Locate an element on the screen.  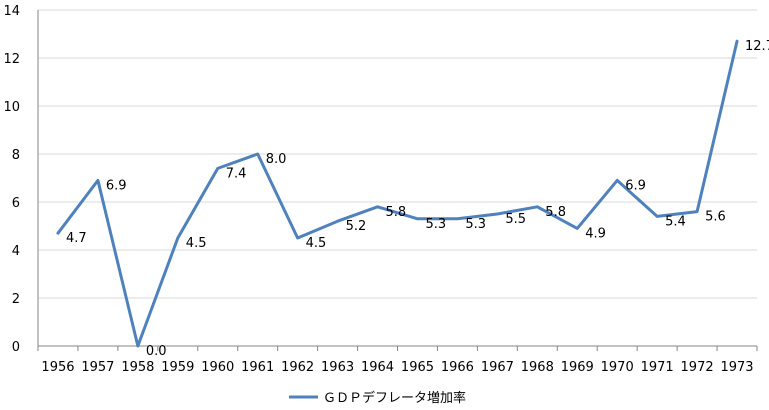
x-tick-label: 1969 is located at coordinates (577, 367).